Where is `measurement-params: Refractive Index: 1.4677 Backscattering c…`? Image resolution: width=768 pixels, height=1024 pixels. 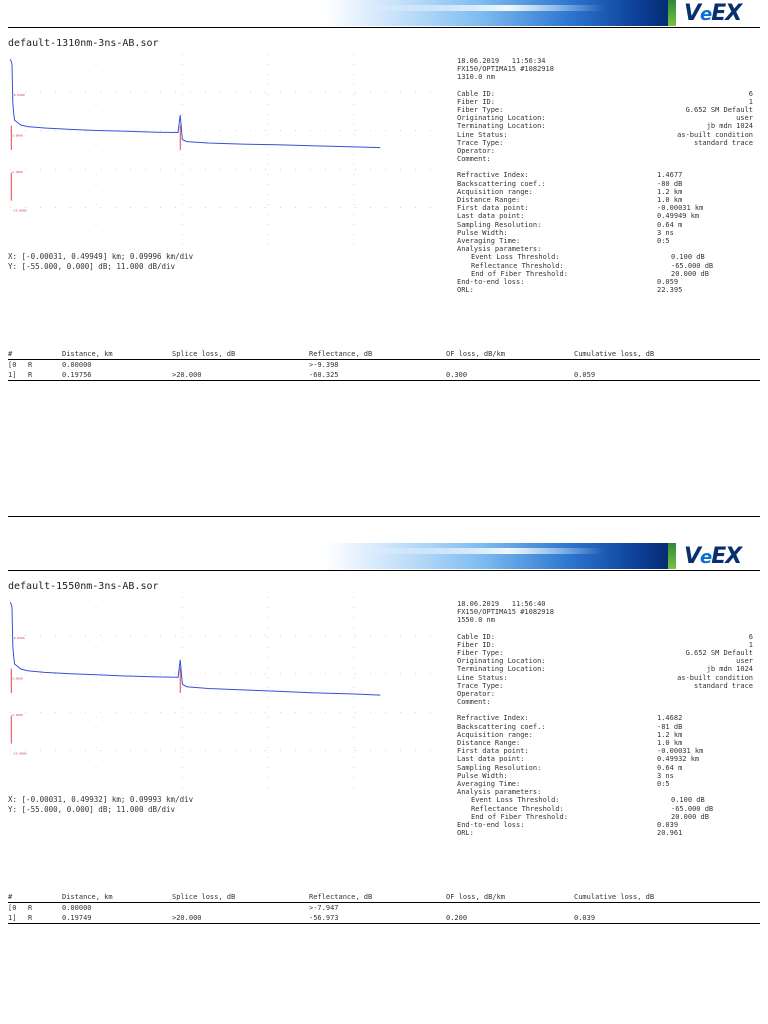
measurement-params: Refractive Index: 1.4677 Backscattering c… is located at coordinates (605, 232).